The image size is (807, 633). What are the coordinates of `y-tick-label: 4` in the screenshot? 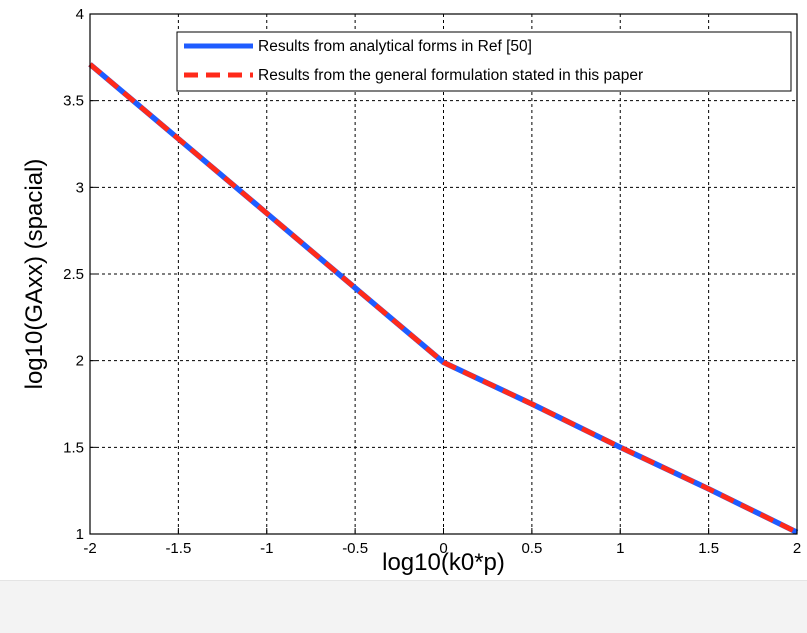 It's located at (80, 14).